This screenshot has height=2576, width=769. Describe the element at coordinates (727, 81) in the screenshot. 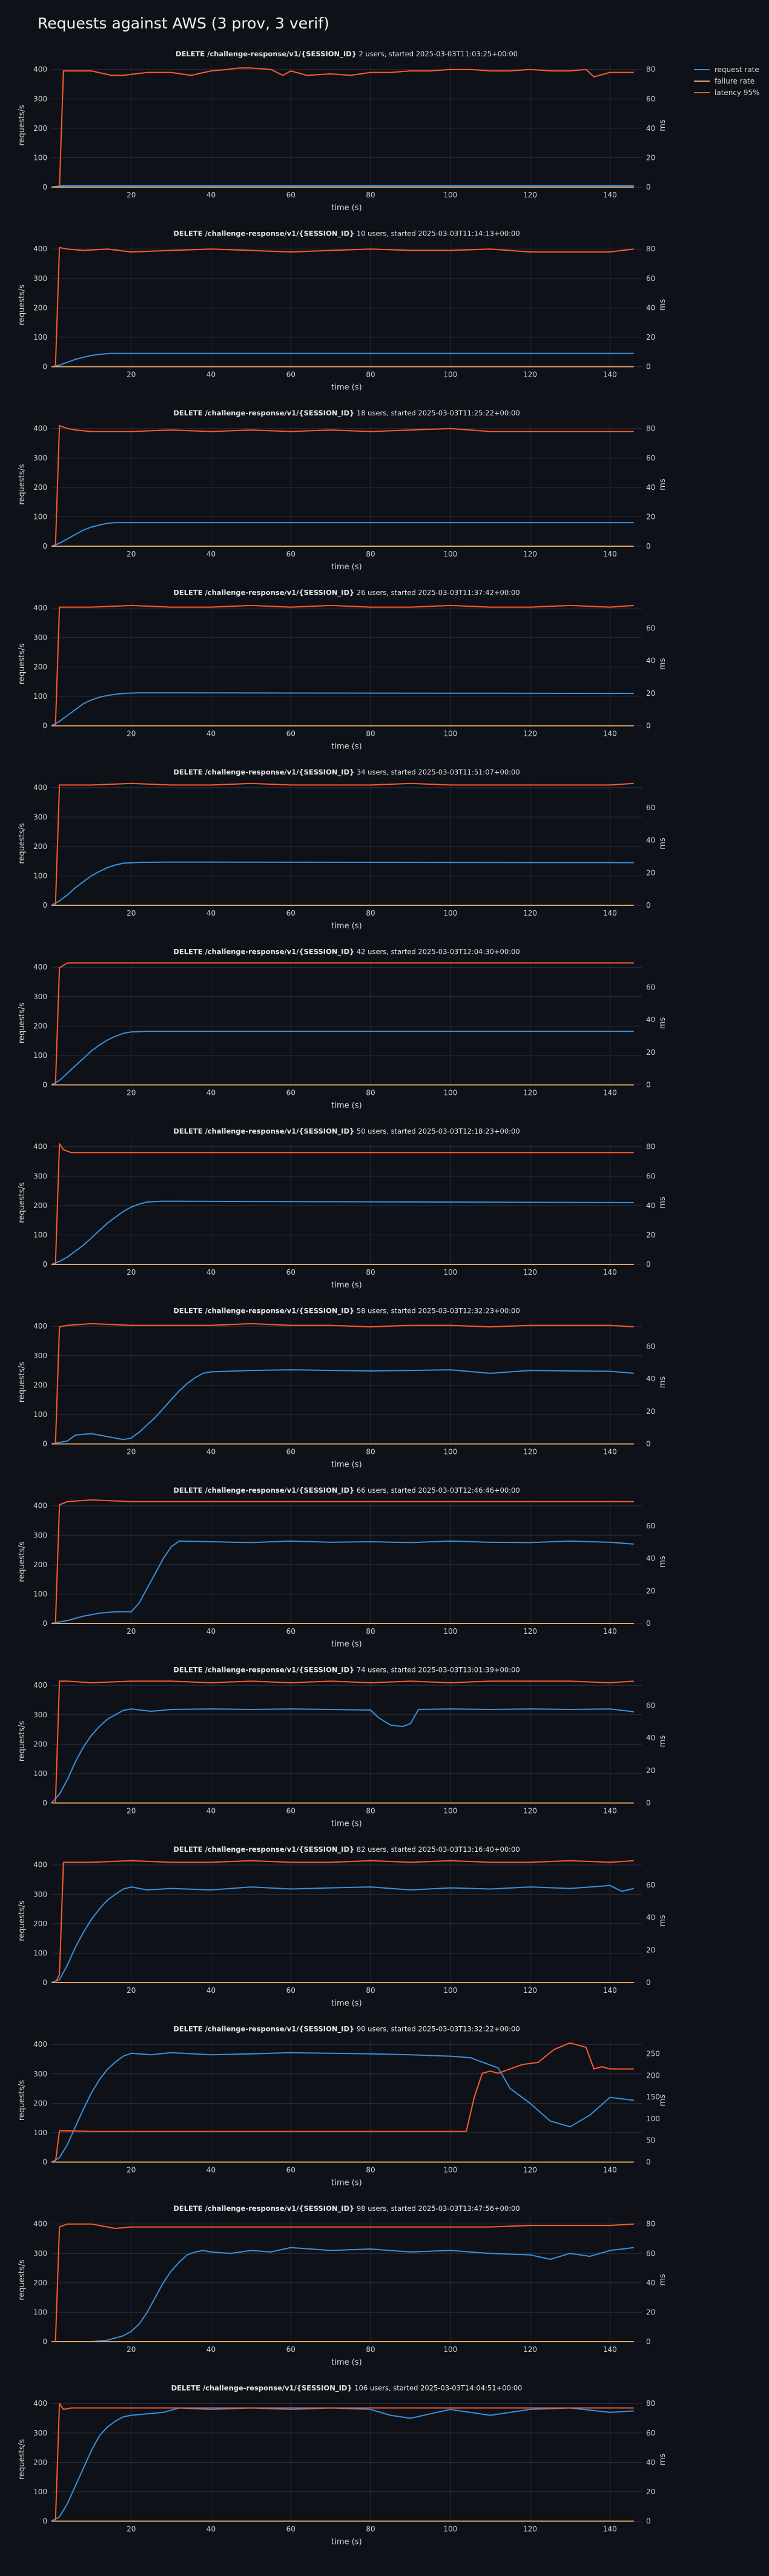

I see `legend-item-failure-rate: failure rate` at that location.